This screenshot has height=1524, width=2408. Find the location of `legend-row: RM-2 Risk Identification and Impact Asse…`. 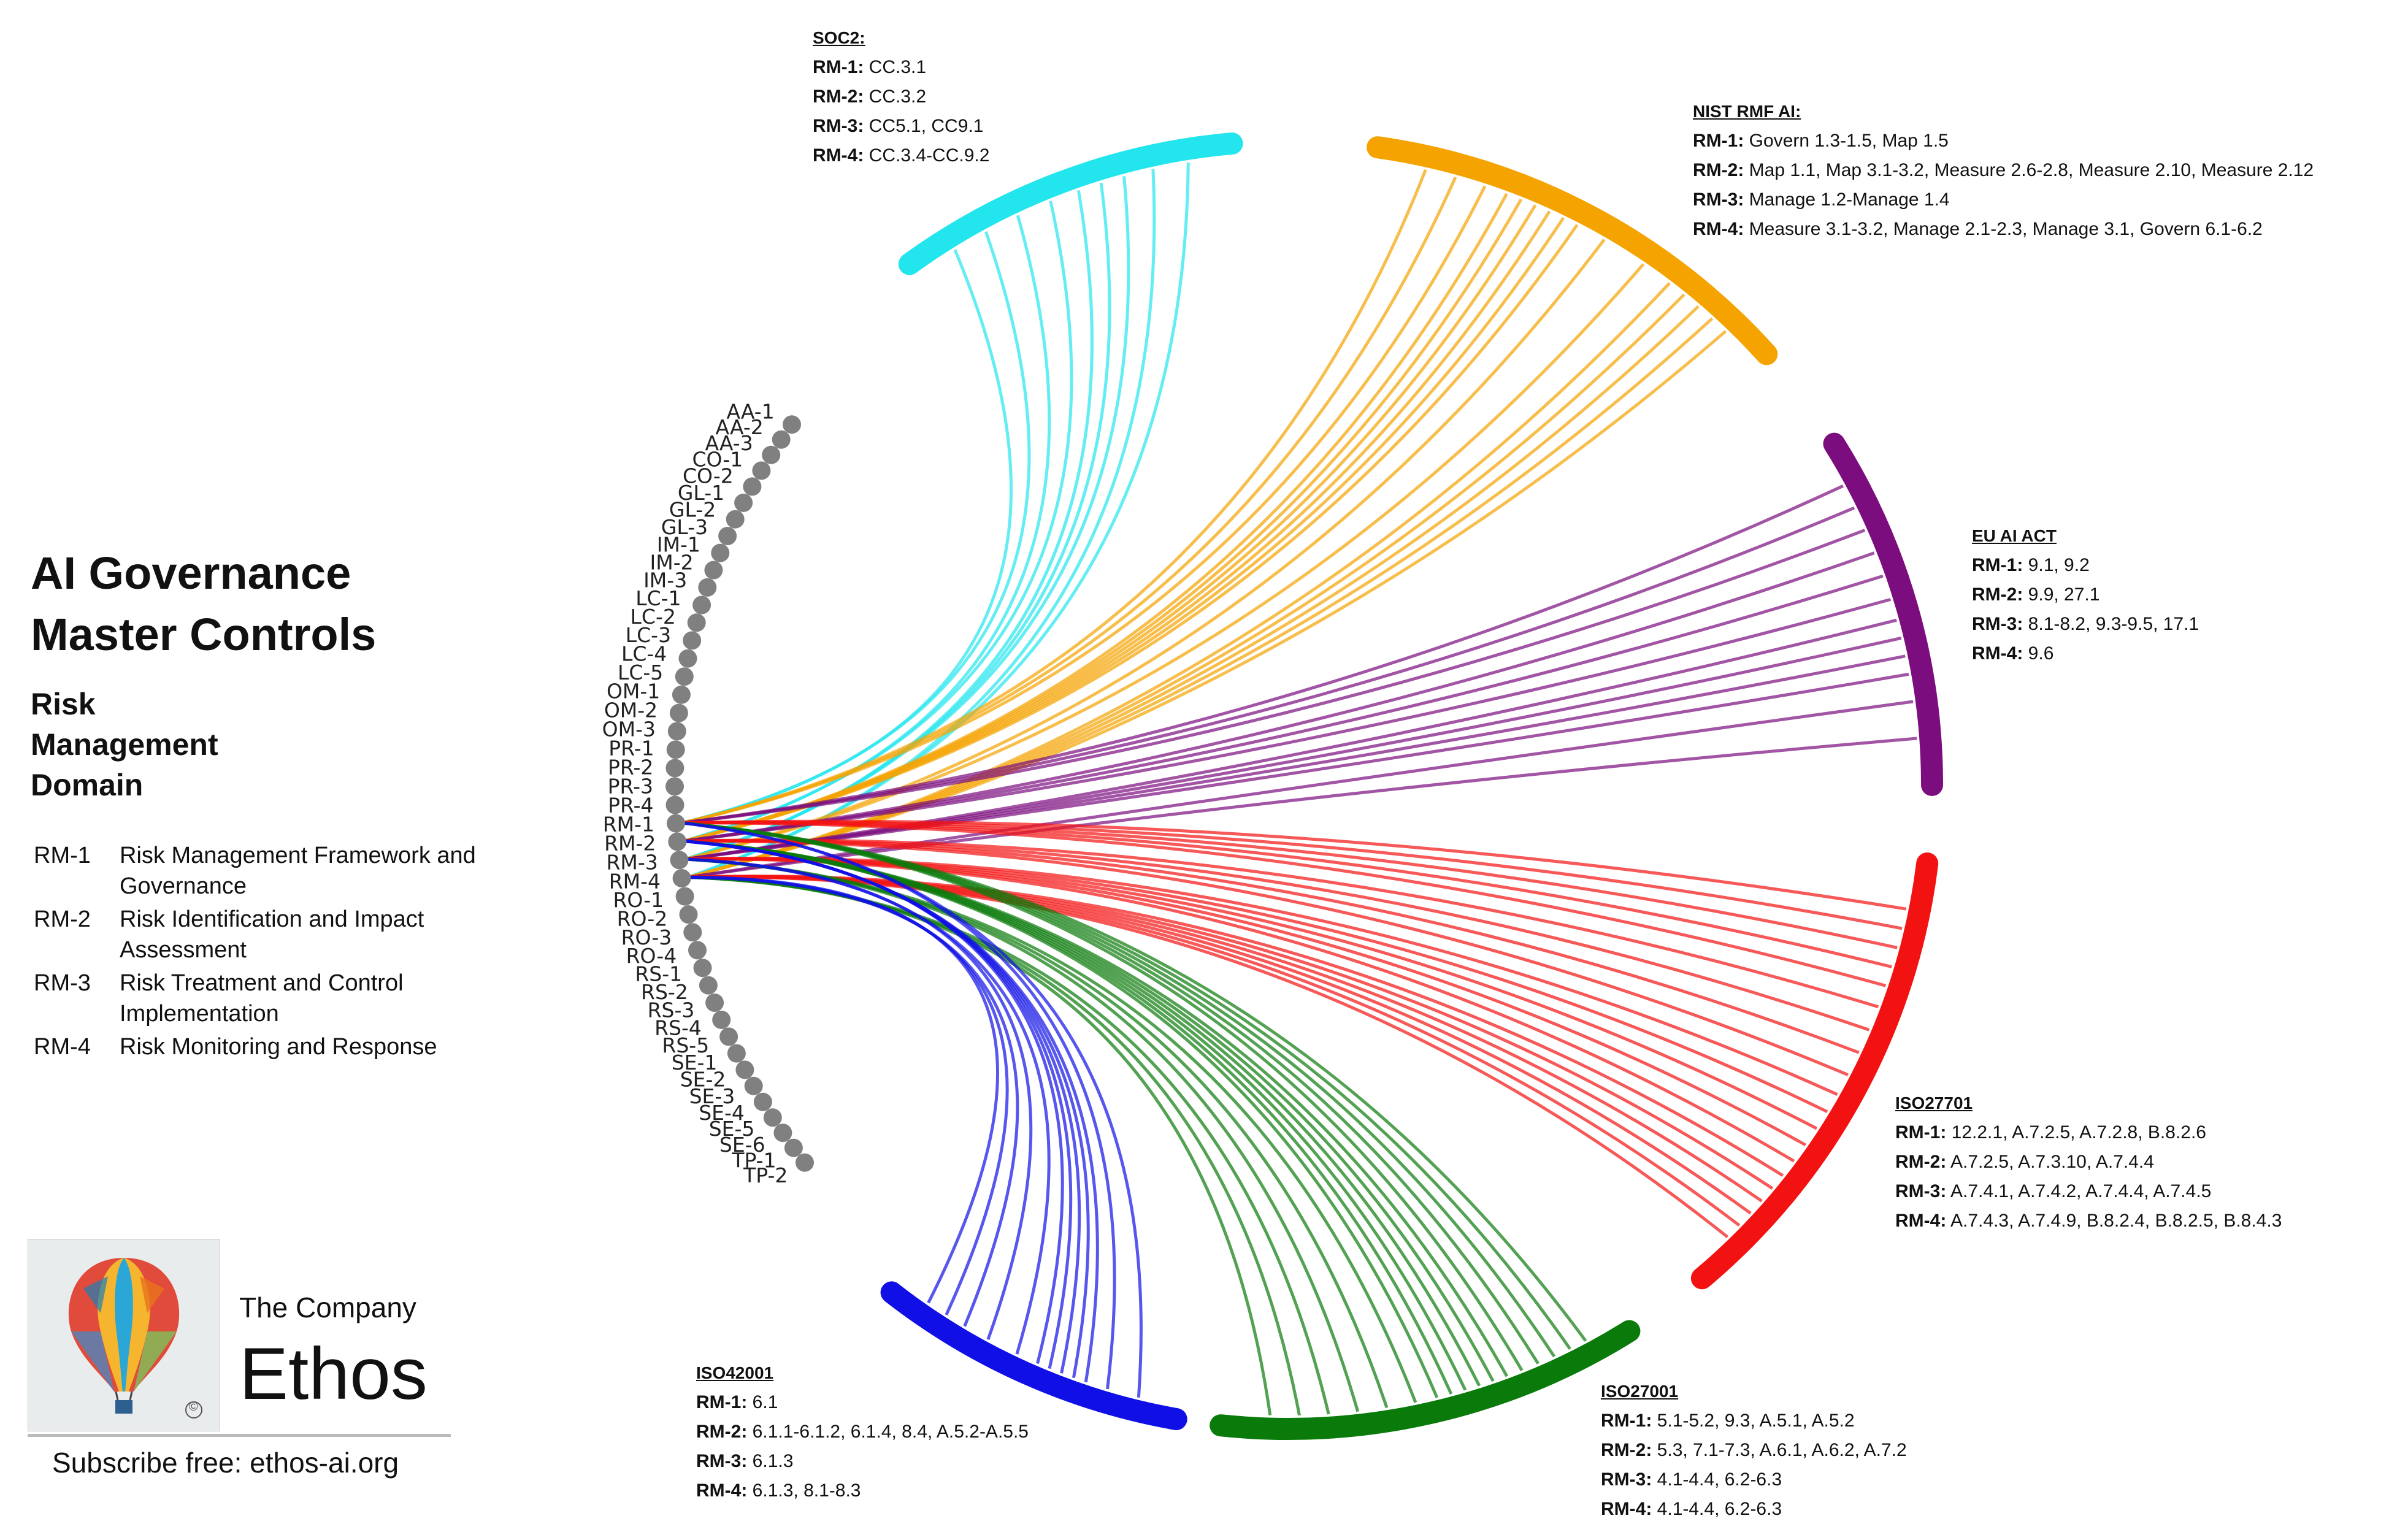

legend-row: RM-2 Risk Identification and Impact Asse… is located at coordinates (273, 934).